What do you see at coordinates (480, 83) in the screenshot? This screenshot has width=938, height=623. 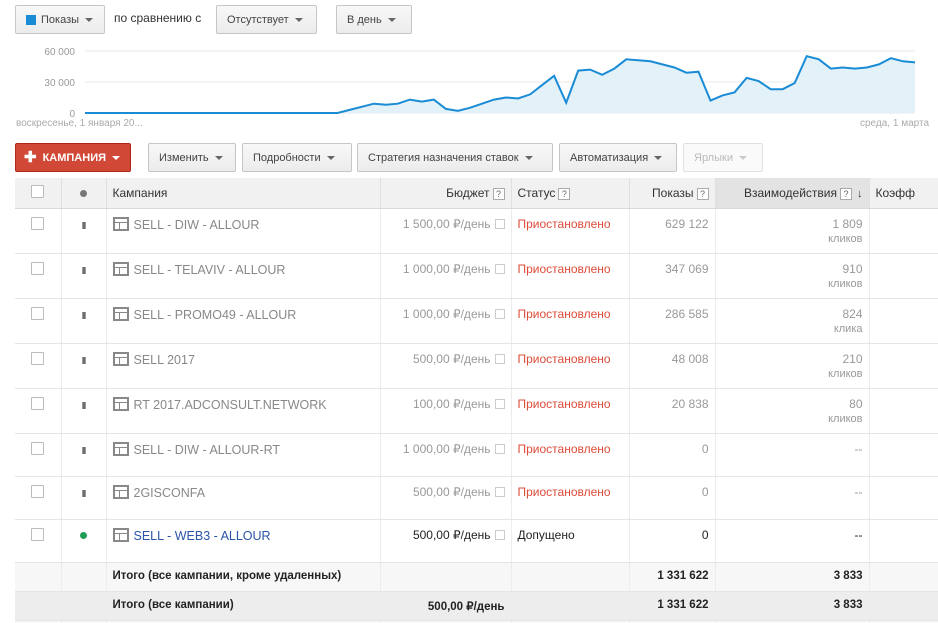 I see `impressions-chart: 60 000 30 000 0` at bounding box center [480, 83].